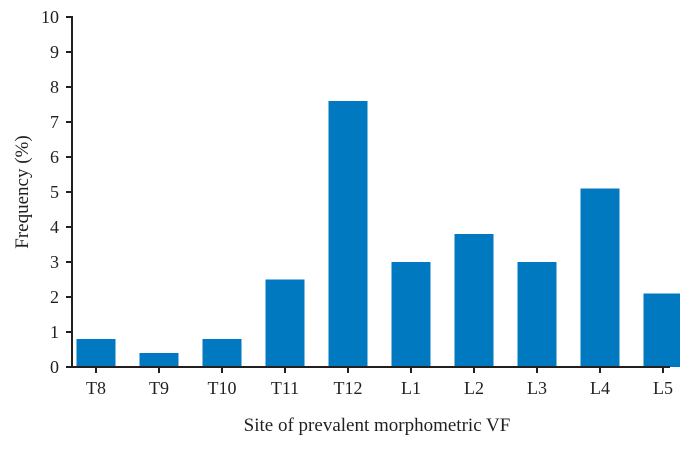 This screenshot has height=449, width=680. I want to click on y-axis: 0 1 2 3 4 5 6 7 8 9 10, so click(57, 192).